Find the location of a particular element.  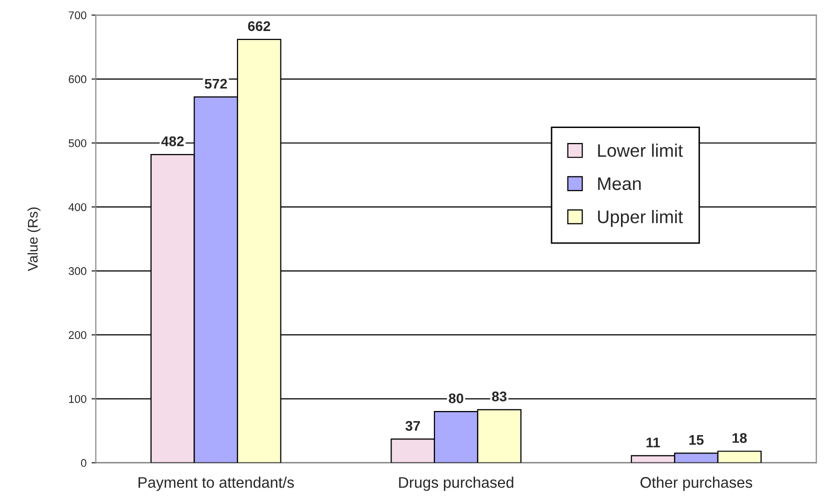

x-tick-label: Drugs purchased is located at coordinates (456, 483).